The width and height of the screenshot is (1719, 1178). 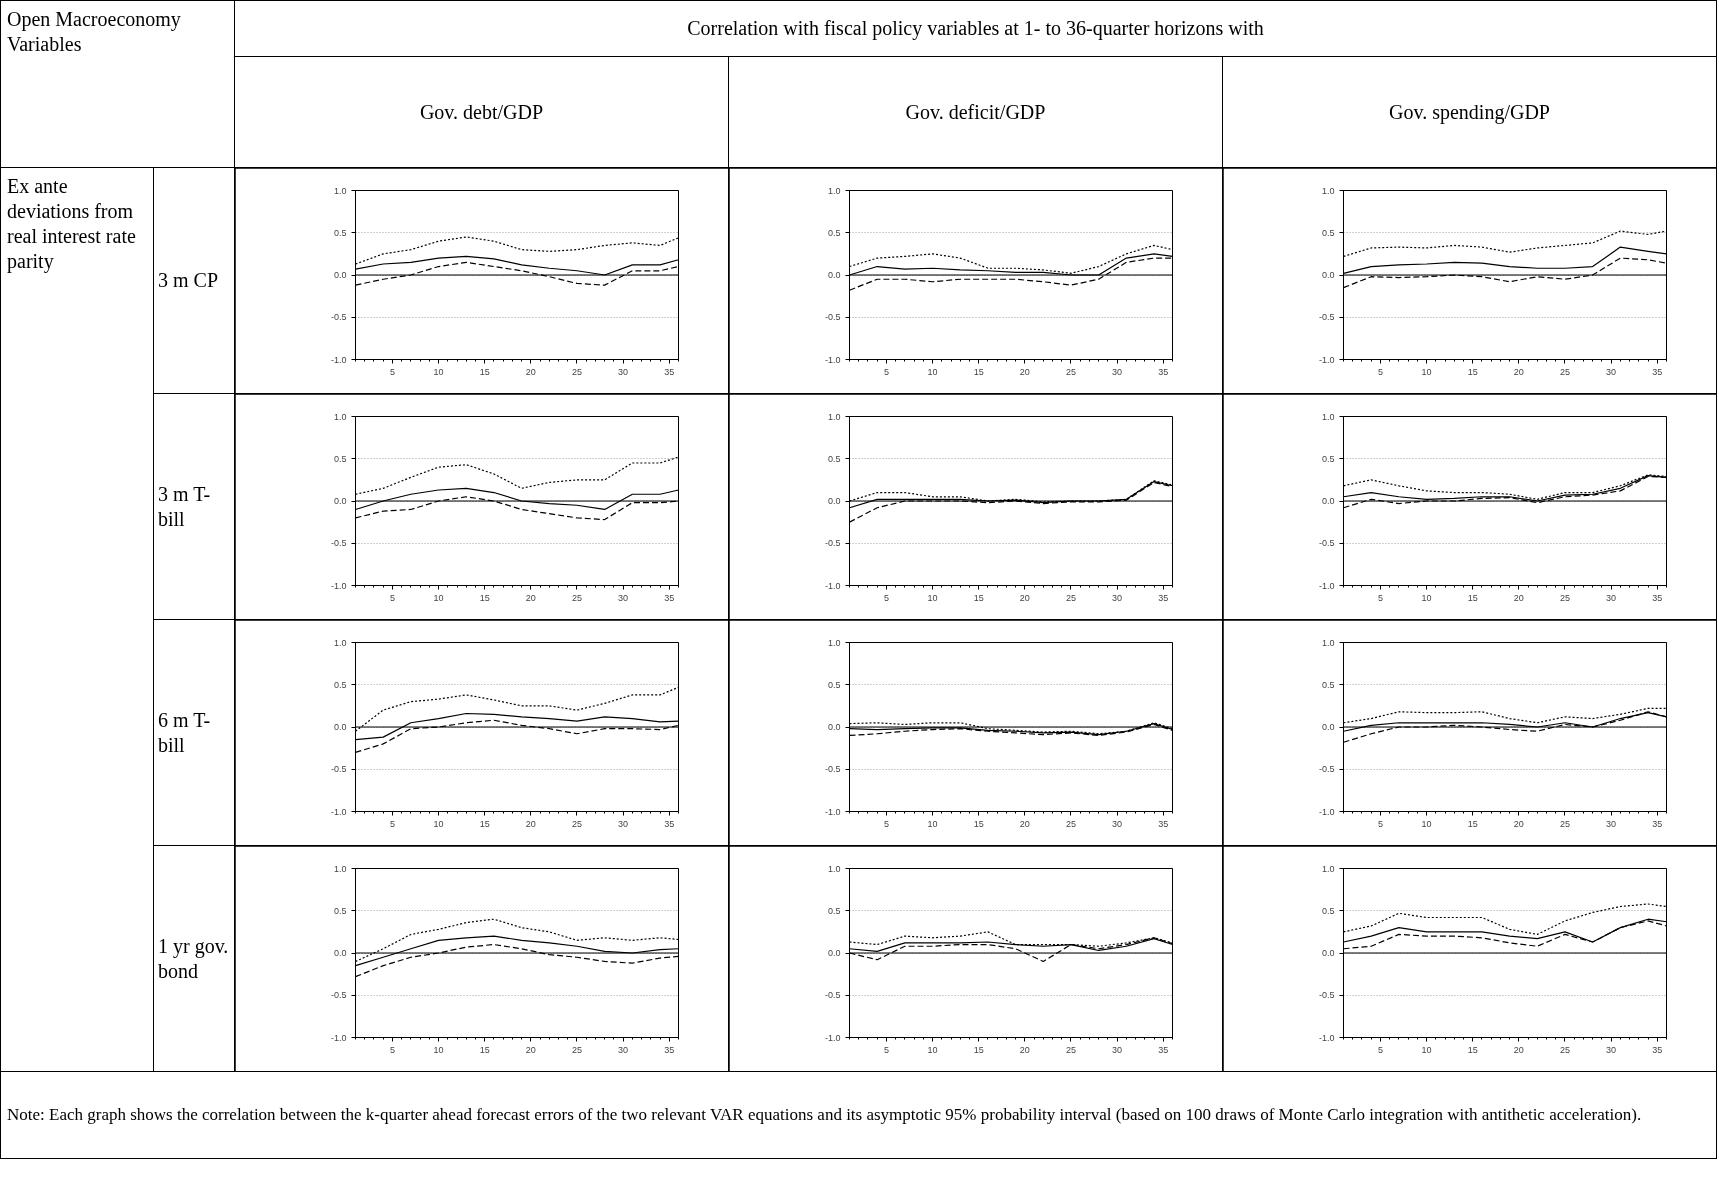 What do you see at coordinates (185, 506) in the screenshot?
I see `text: 3 m T-bill` at bounding box center [185, 506].